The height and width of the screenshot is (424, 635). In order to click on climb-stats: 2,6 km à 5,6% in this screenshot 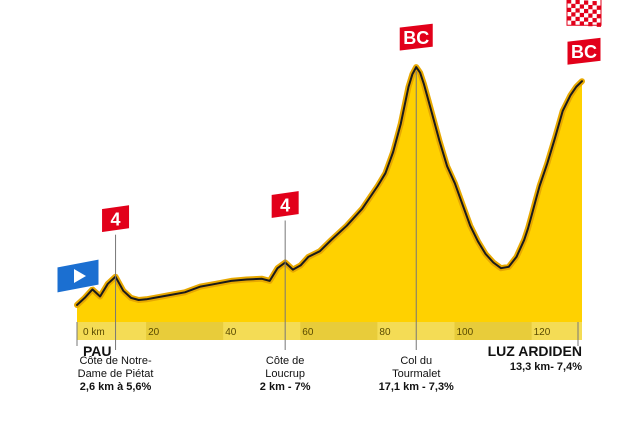, I will do `click(116, 387)`.